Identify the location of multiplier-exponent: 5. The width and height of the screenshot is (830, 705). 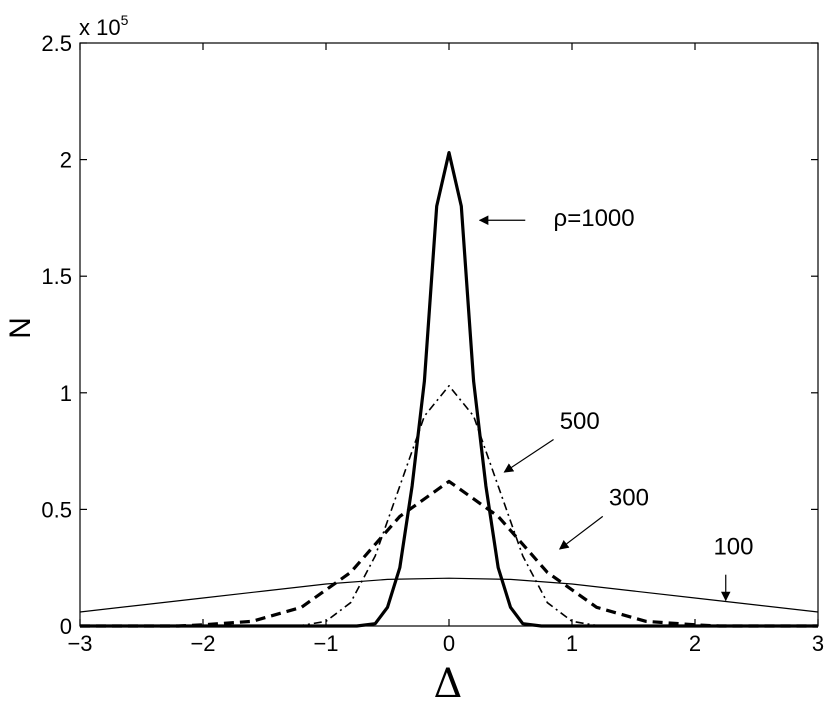
(125, 20).